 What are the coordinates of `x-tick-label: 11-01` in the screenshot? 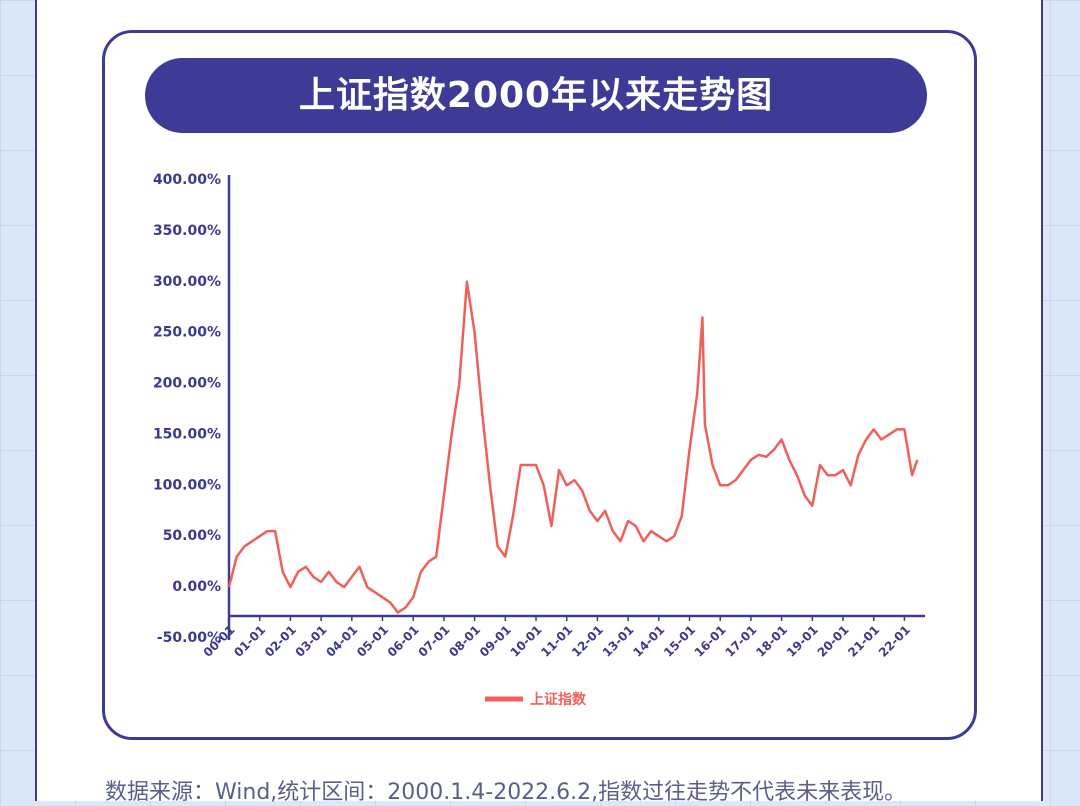 It's located at (556, 641).